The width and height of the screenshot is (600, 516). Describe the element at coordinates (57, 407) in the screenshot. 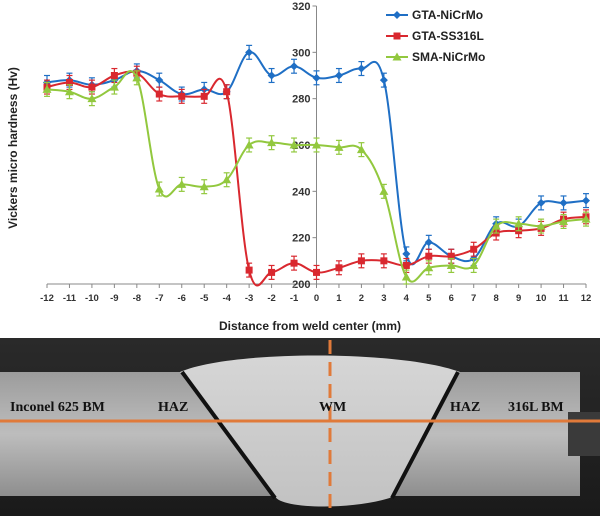

I see `label-left-bm: Inconel 625 BM` at that location.